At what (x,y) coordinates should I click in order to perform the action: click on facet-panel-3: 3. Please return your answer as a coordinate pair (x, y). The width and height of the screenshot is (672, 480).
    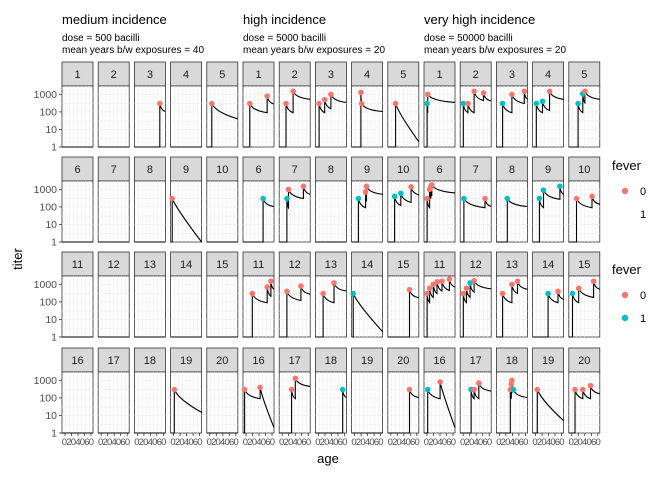
    Looking at the image, I should click on (511, 104).